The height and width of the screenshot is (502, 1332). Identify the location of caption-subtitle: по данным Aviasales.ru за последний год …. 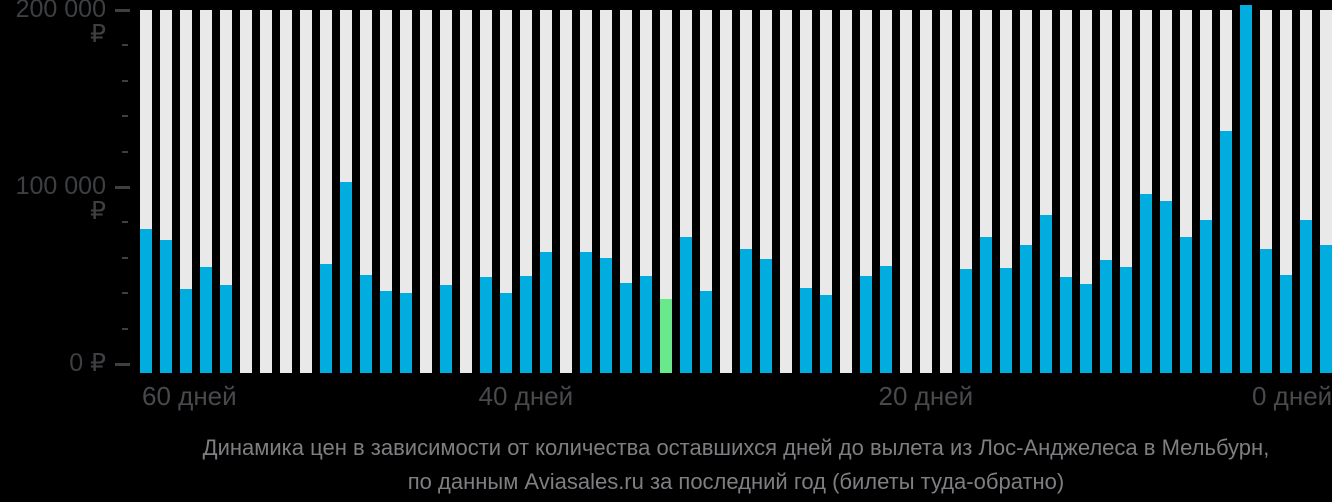
(736, 481).